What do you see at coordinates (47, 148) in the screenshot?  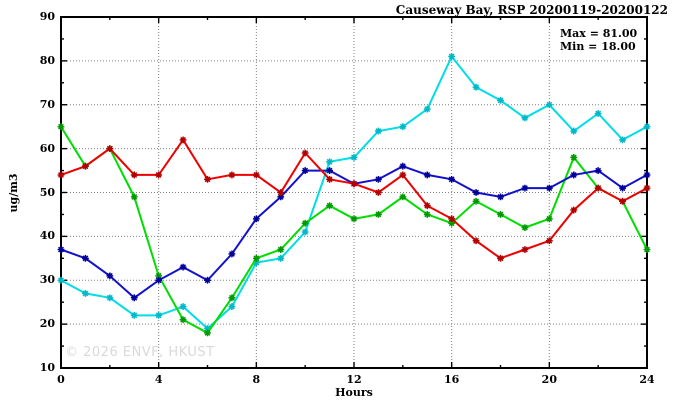 I see `y-tick-label: 60` at bounding box center [47, 148].